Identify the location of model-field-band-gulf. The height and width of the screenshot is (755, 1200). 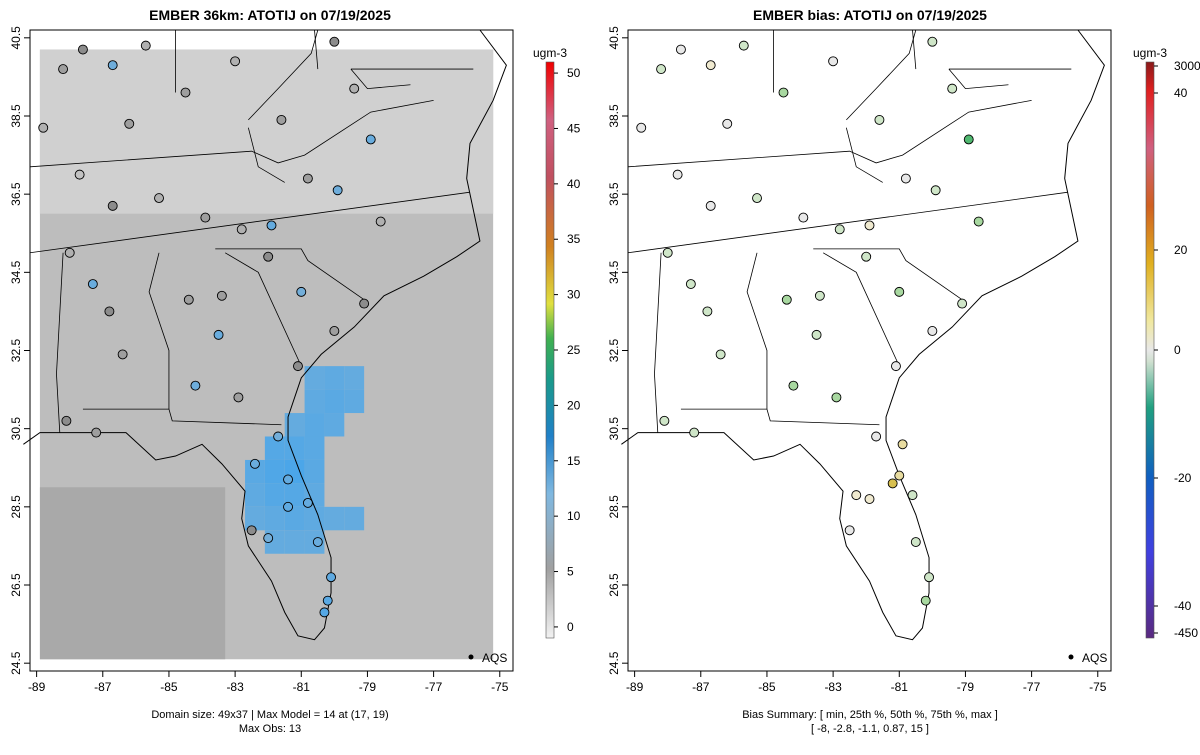
(132, 573).